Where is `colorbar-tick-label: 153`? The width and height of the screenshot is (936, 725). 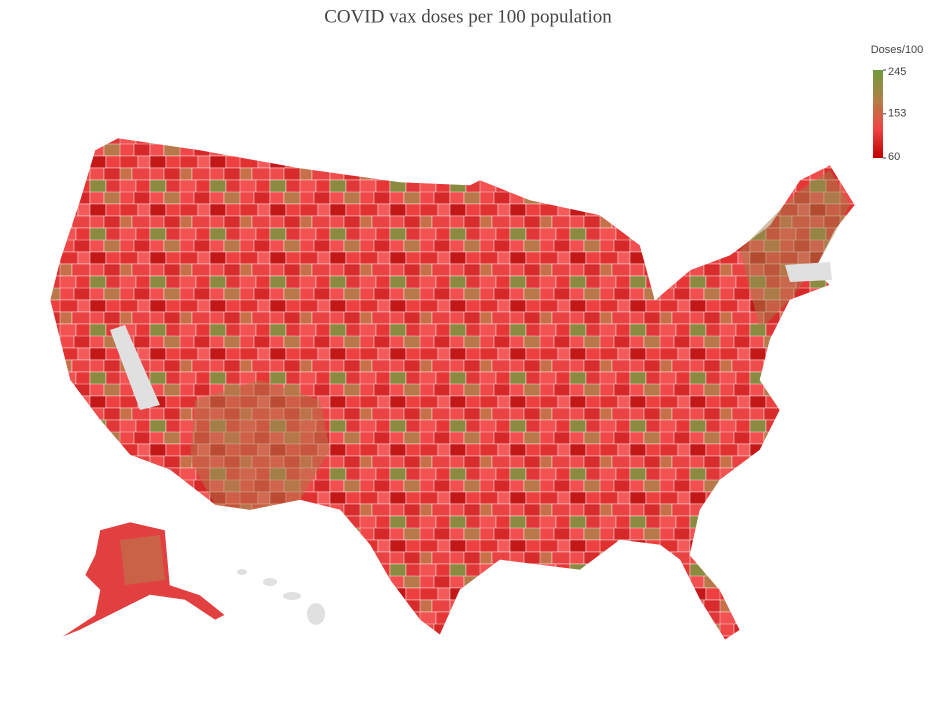 colorbar-tick-label: 153 is located at coordinates (897, 114).